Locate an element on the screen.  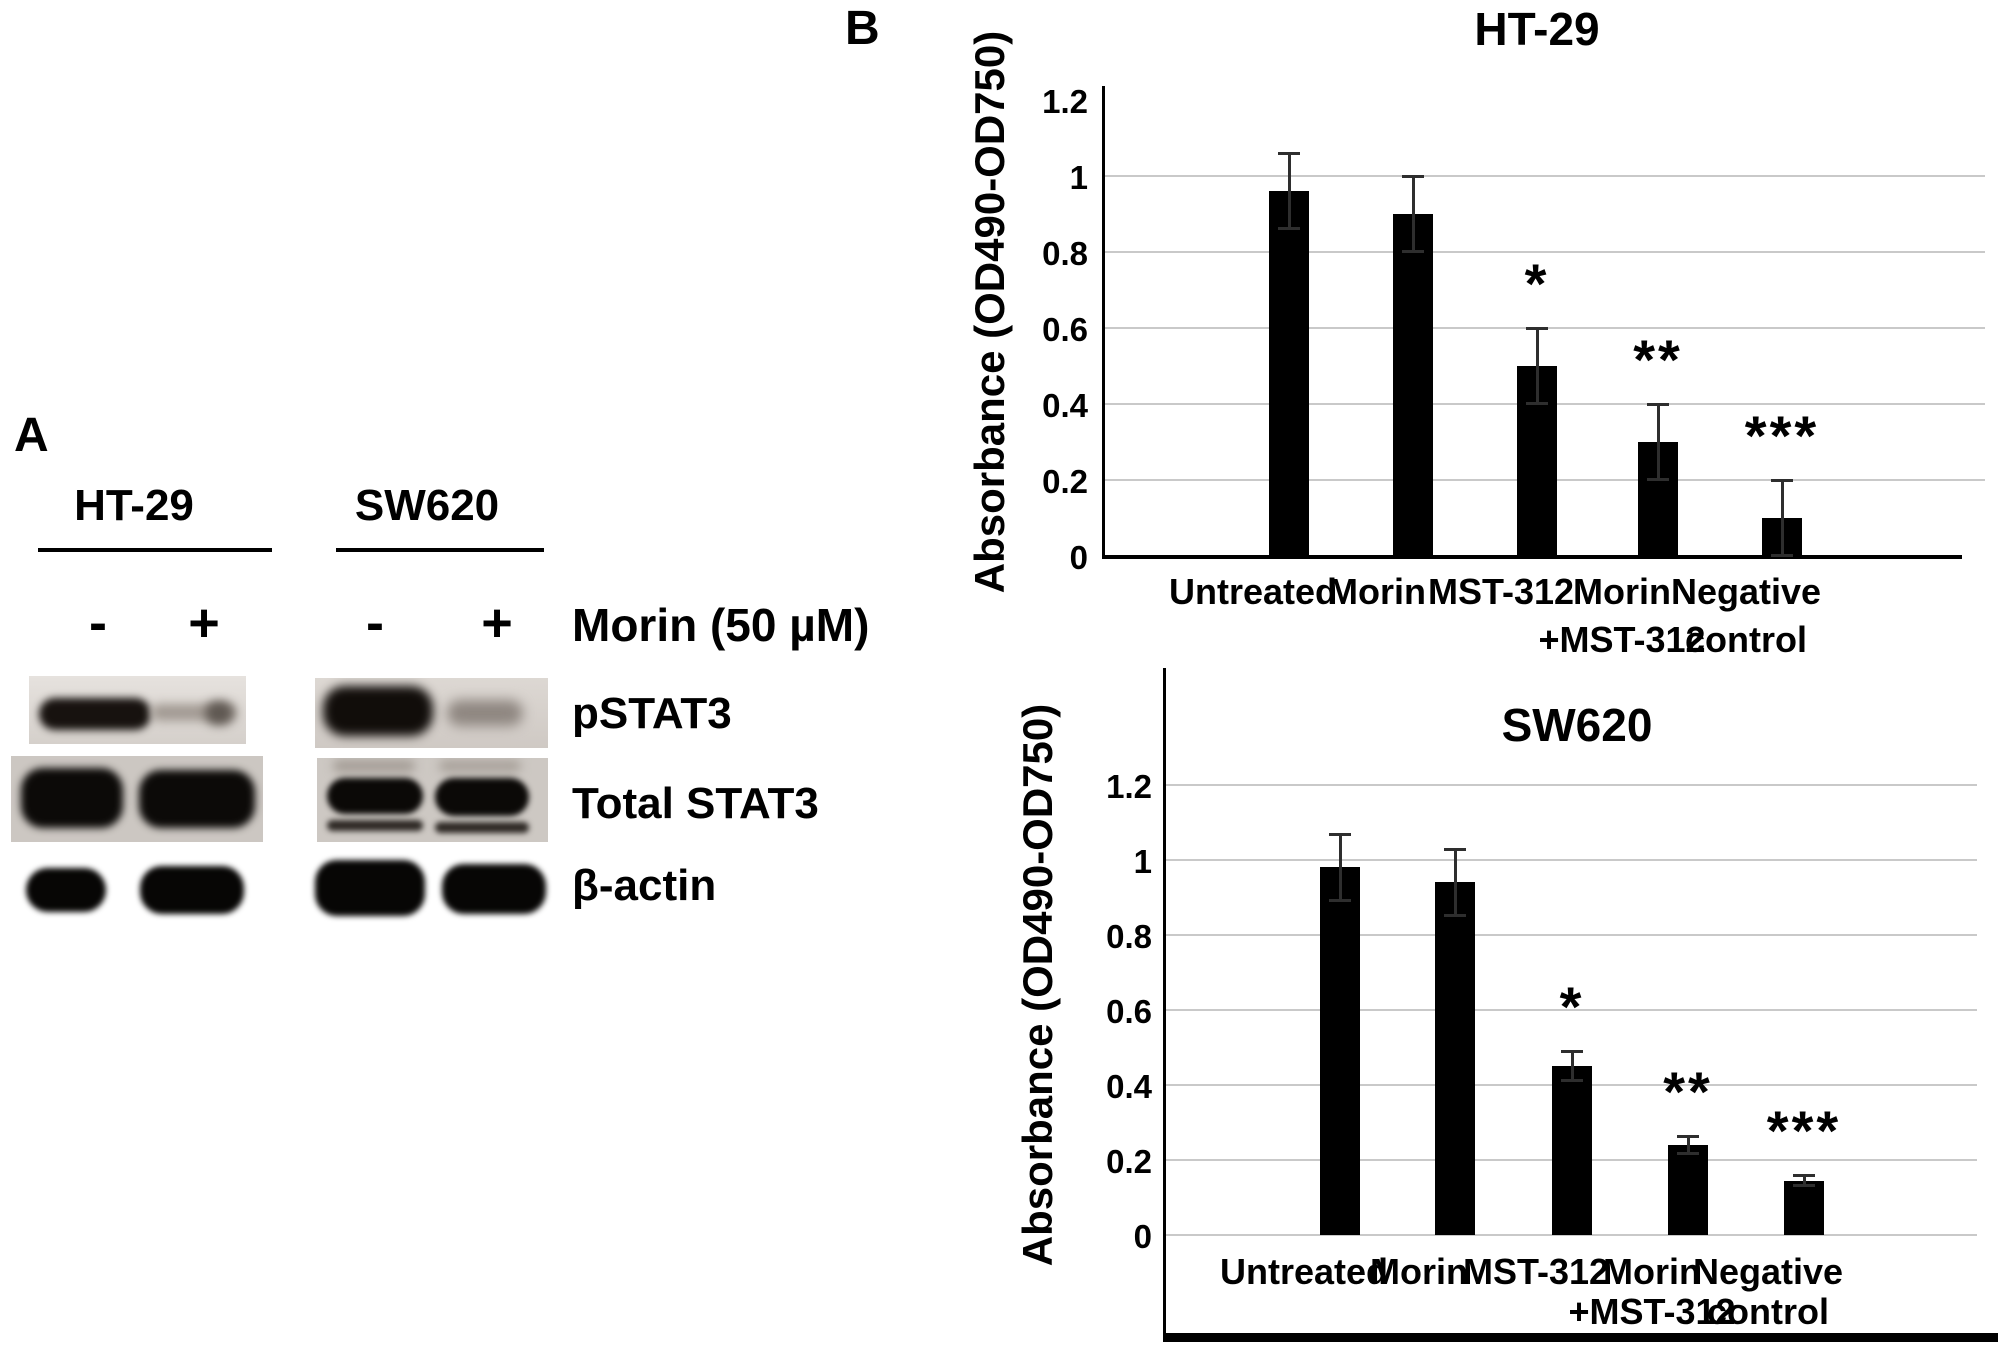
blot-row-label-pstat3: pSTAT3 is located at coordinates (652, 713).